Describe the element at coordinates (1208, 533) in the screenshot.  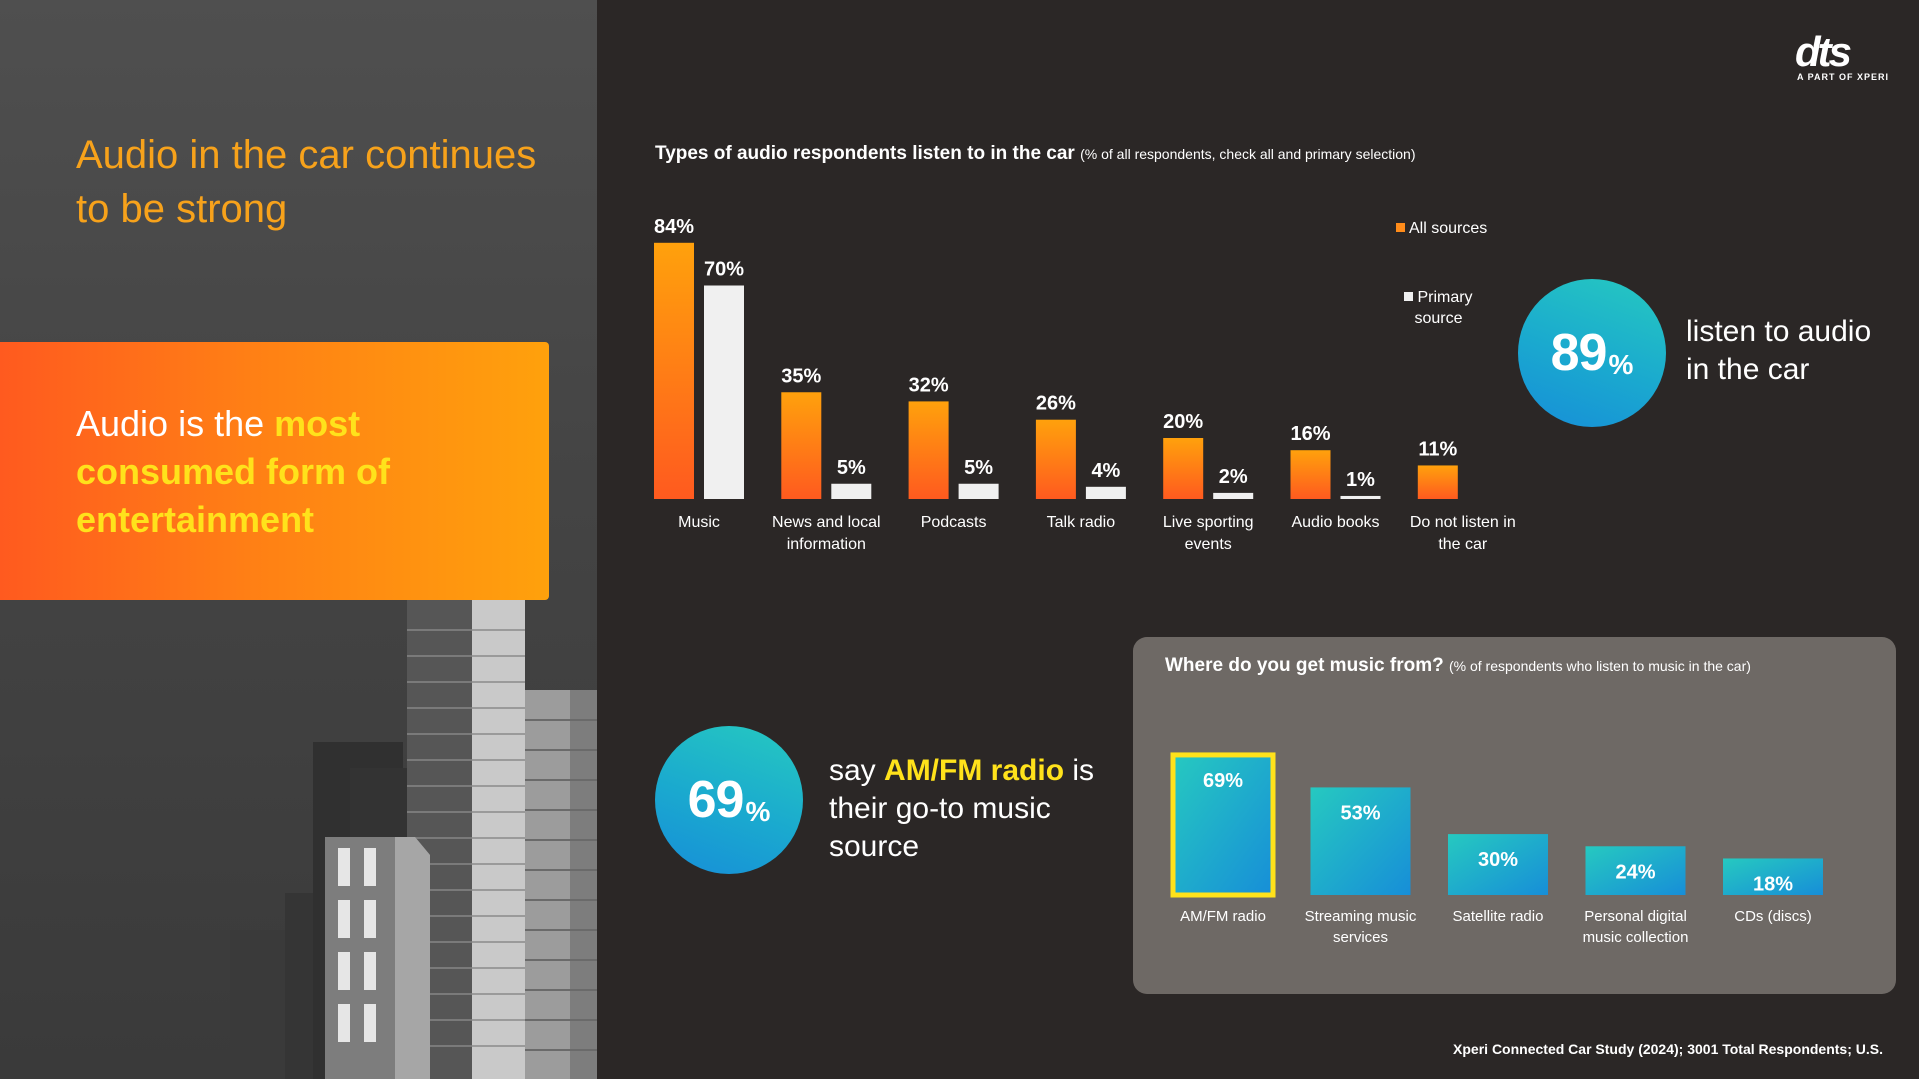
I see `category-label-4: Live sporting events` at that location.